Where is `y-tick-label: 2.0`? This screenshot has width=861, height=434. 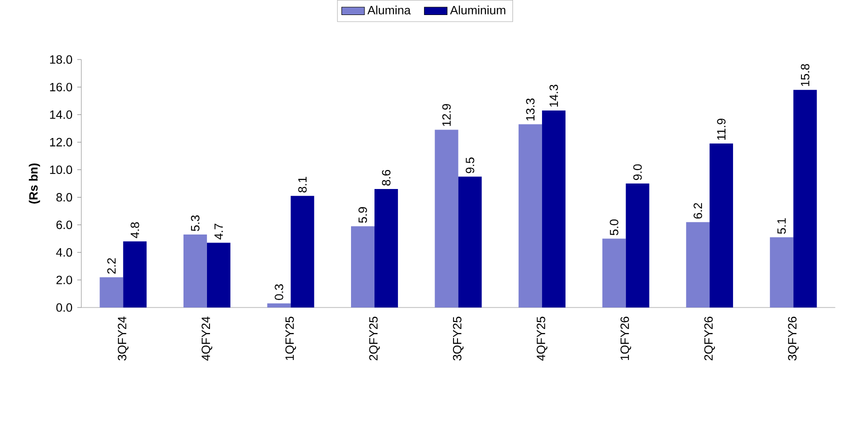 y-tick-label: 2.0 is located at coordinates (64, 280).